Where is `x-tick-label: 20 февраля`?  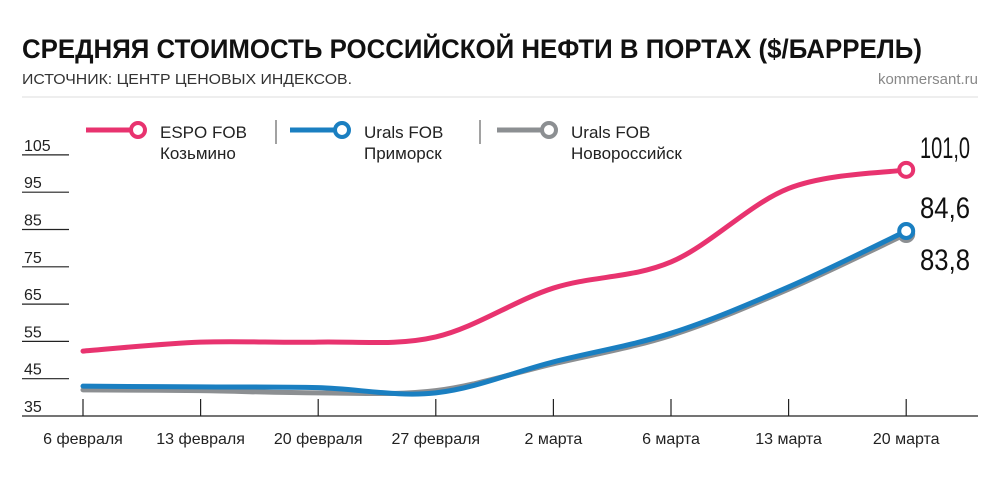 x-tick-label: 20 февраля is located at coordinates (318, 439).